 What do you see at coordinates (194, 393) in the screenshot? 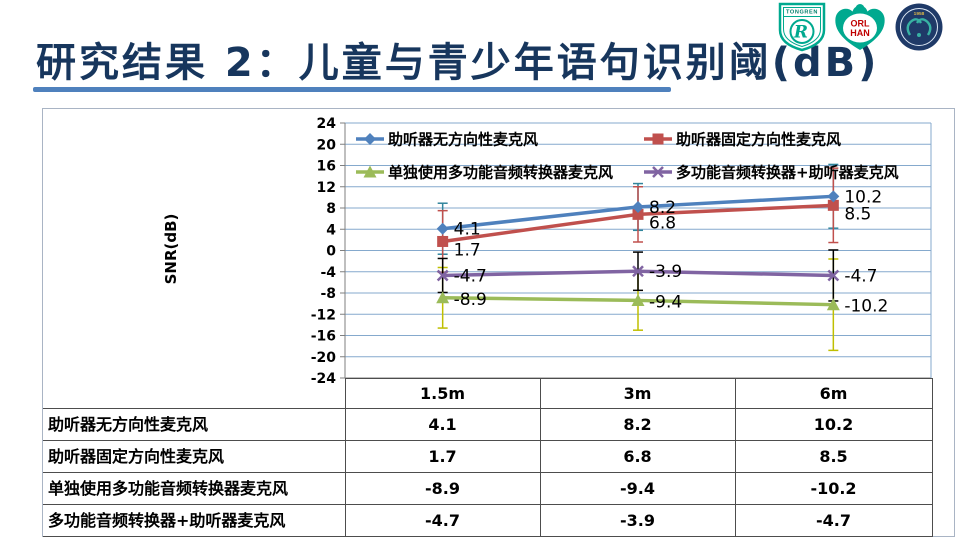
I see `table-corner-blank` at bounding box center [194, 393].